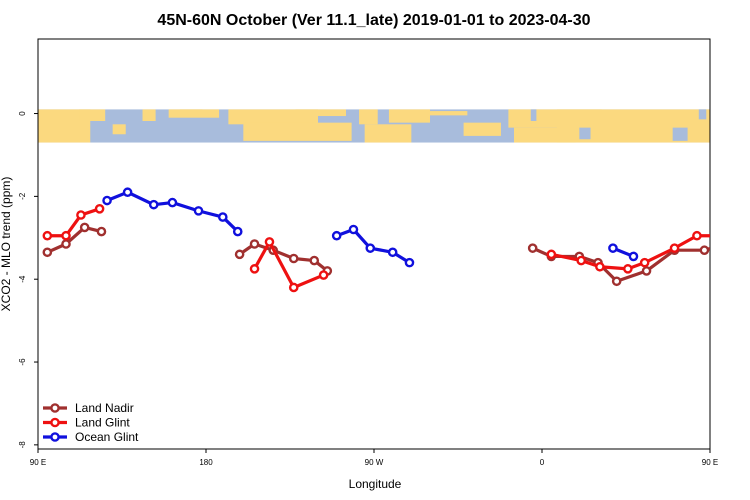  I want to click on y-tick-label: -2, so click(22, 196).